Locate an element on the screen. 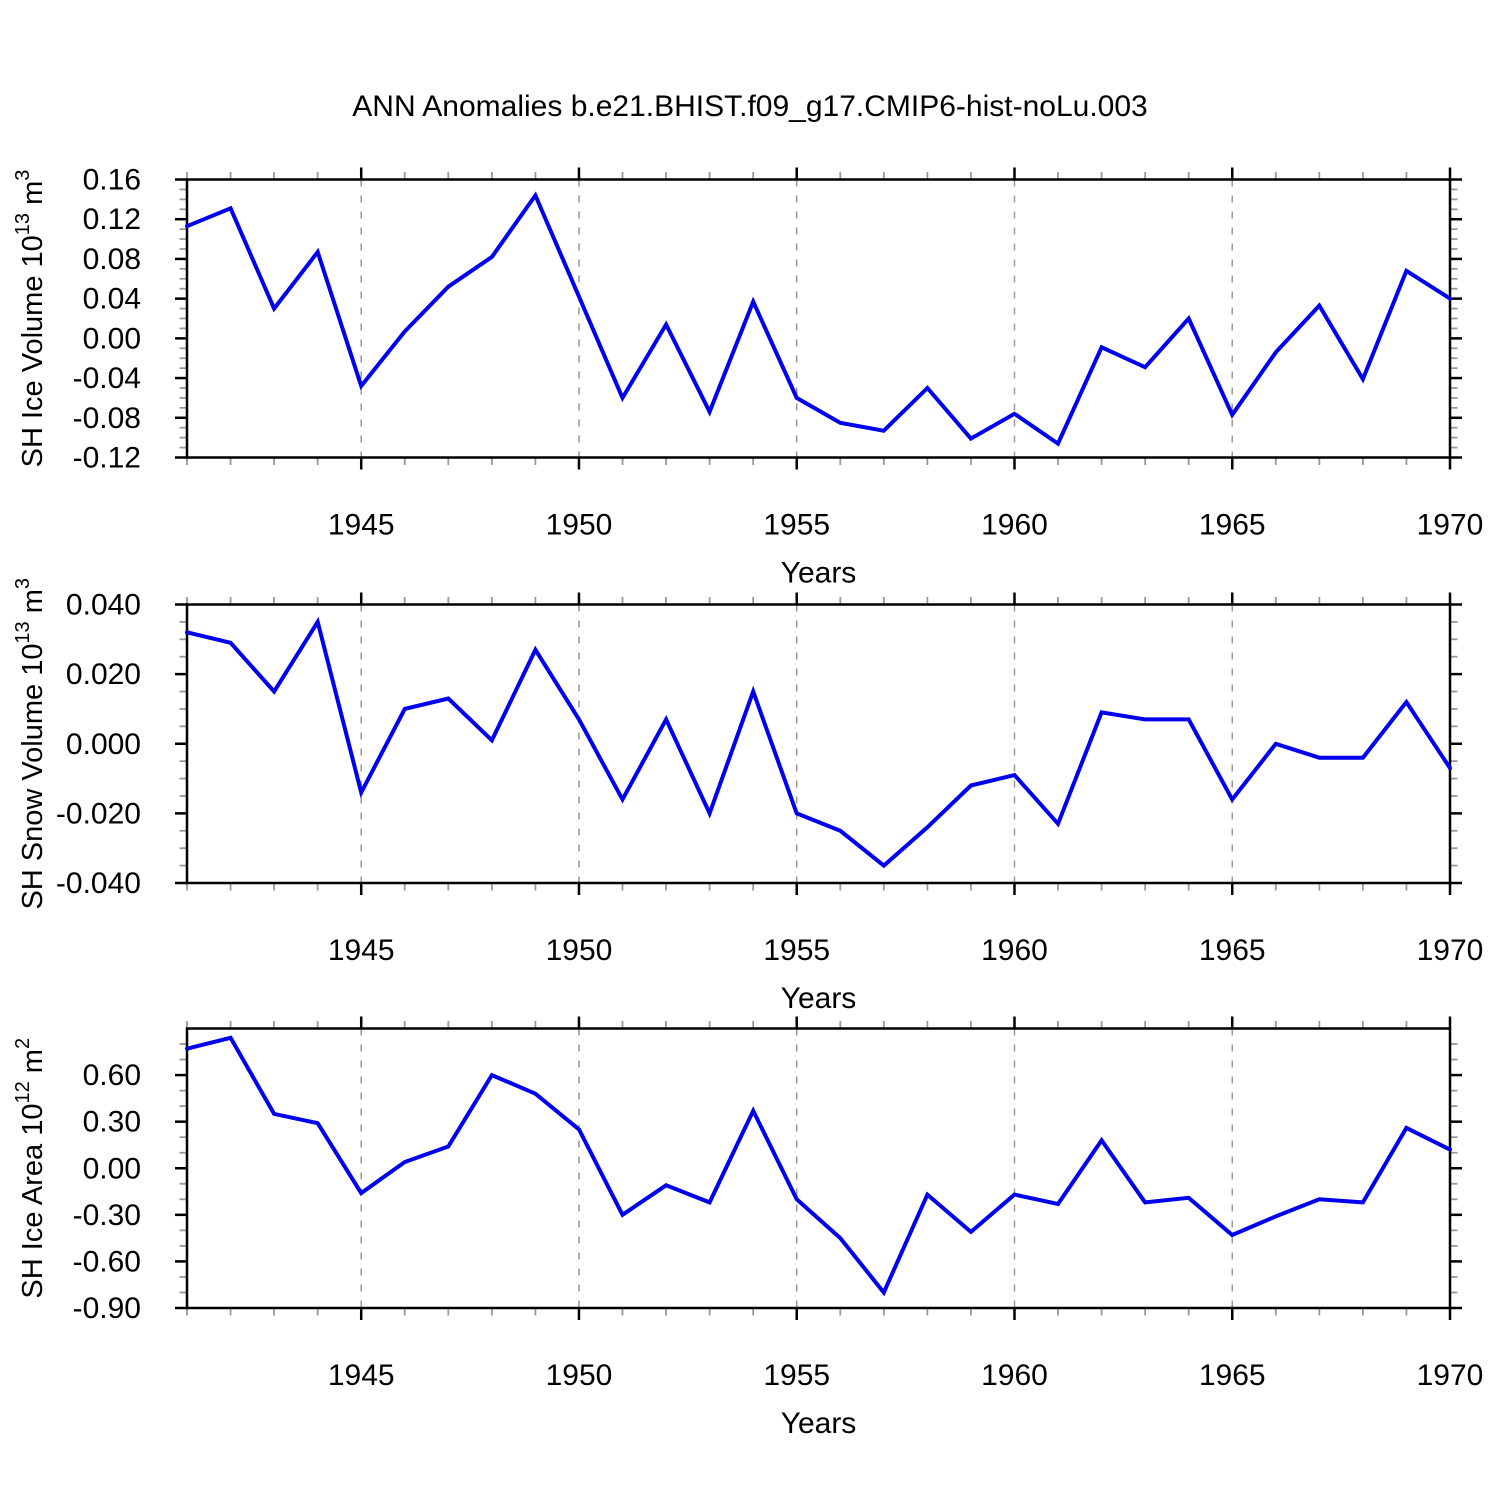  series-line-sh-ice-area is located at coordinates (818, 1166).